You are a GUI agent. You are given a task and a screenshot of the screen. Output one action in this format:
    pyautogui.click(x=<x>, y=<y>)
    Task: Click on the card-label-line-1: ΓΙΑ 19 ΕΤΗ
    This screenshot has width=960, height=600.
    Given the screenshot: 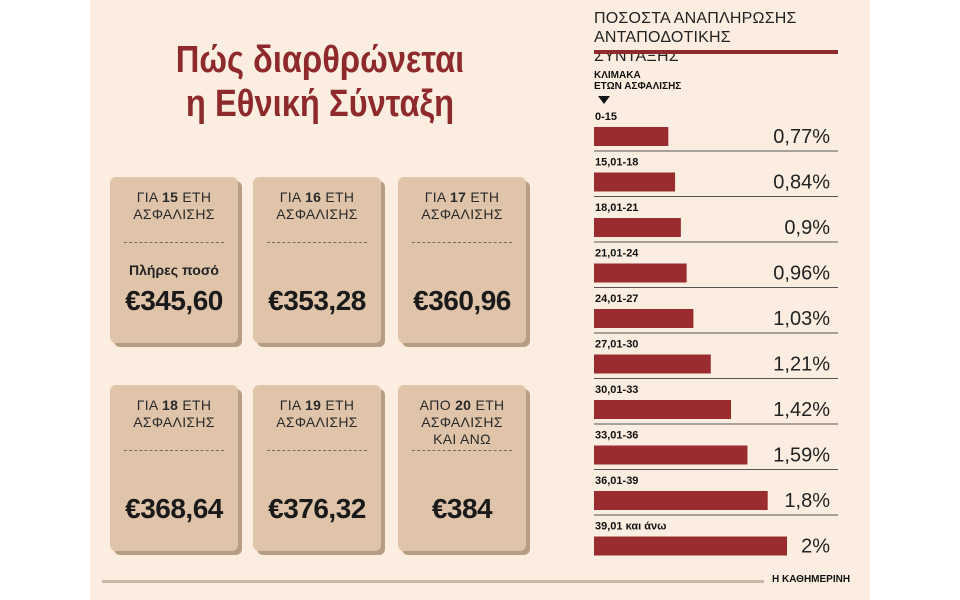 What is the action you would take?
    pyautogui.click(x=317, y=405)
    